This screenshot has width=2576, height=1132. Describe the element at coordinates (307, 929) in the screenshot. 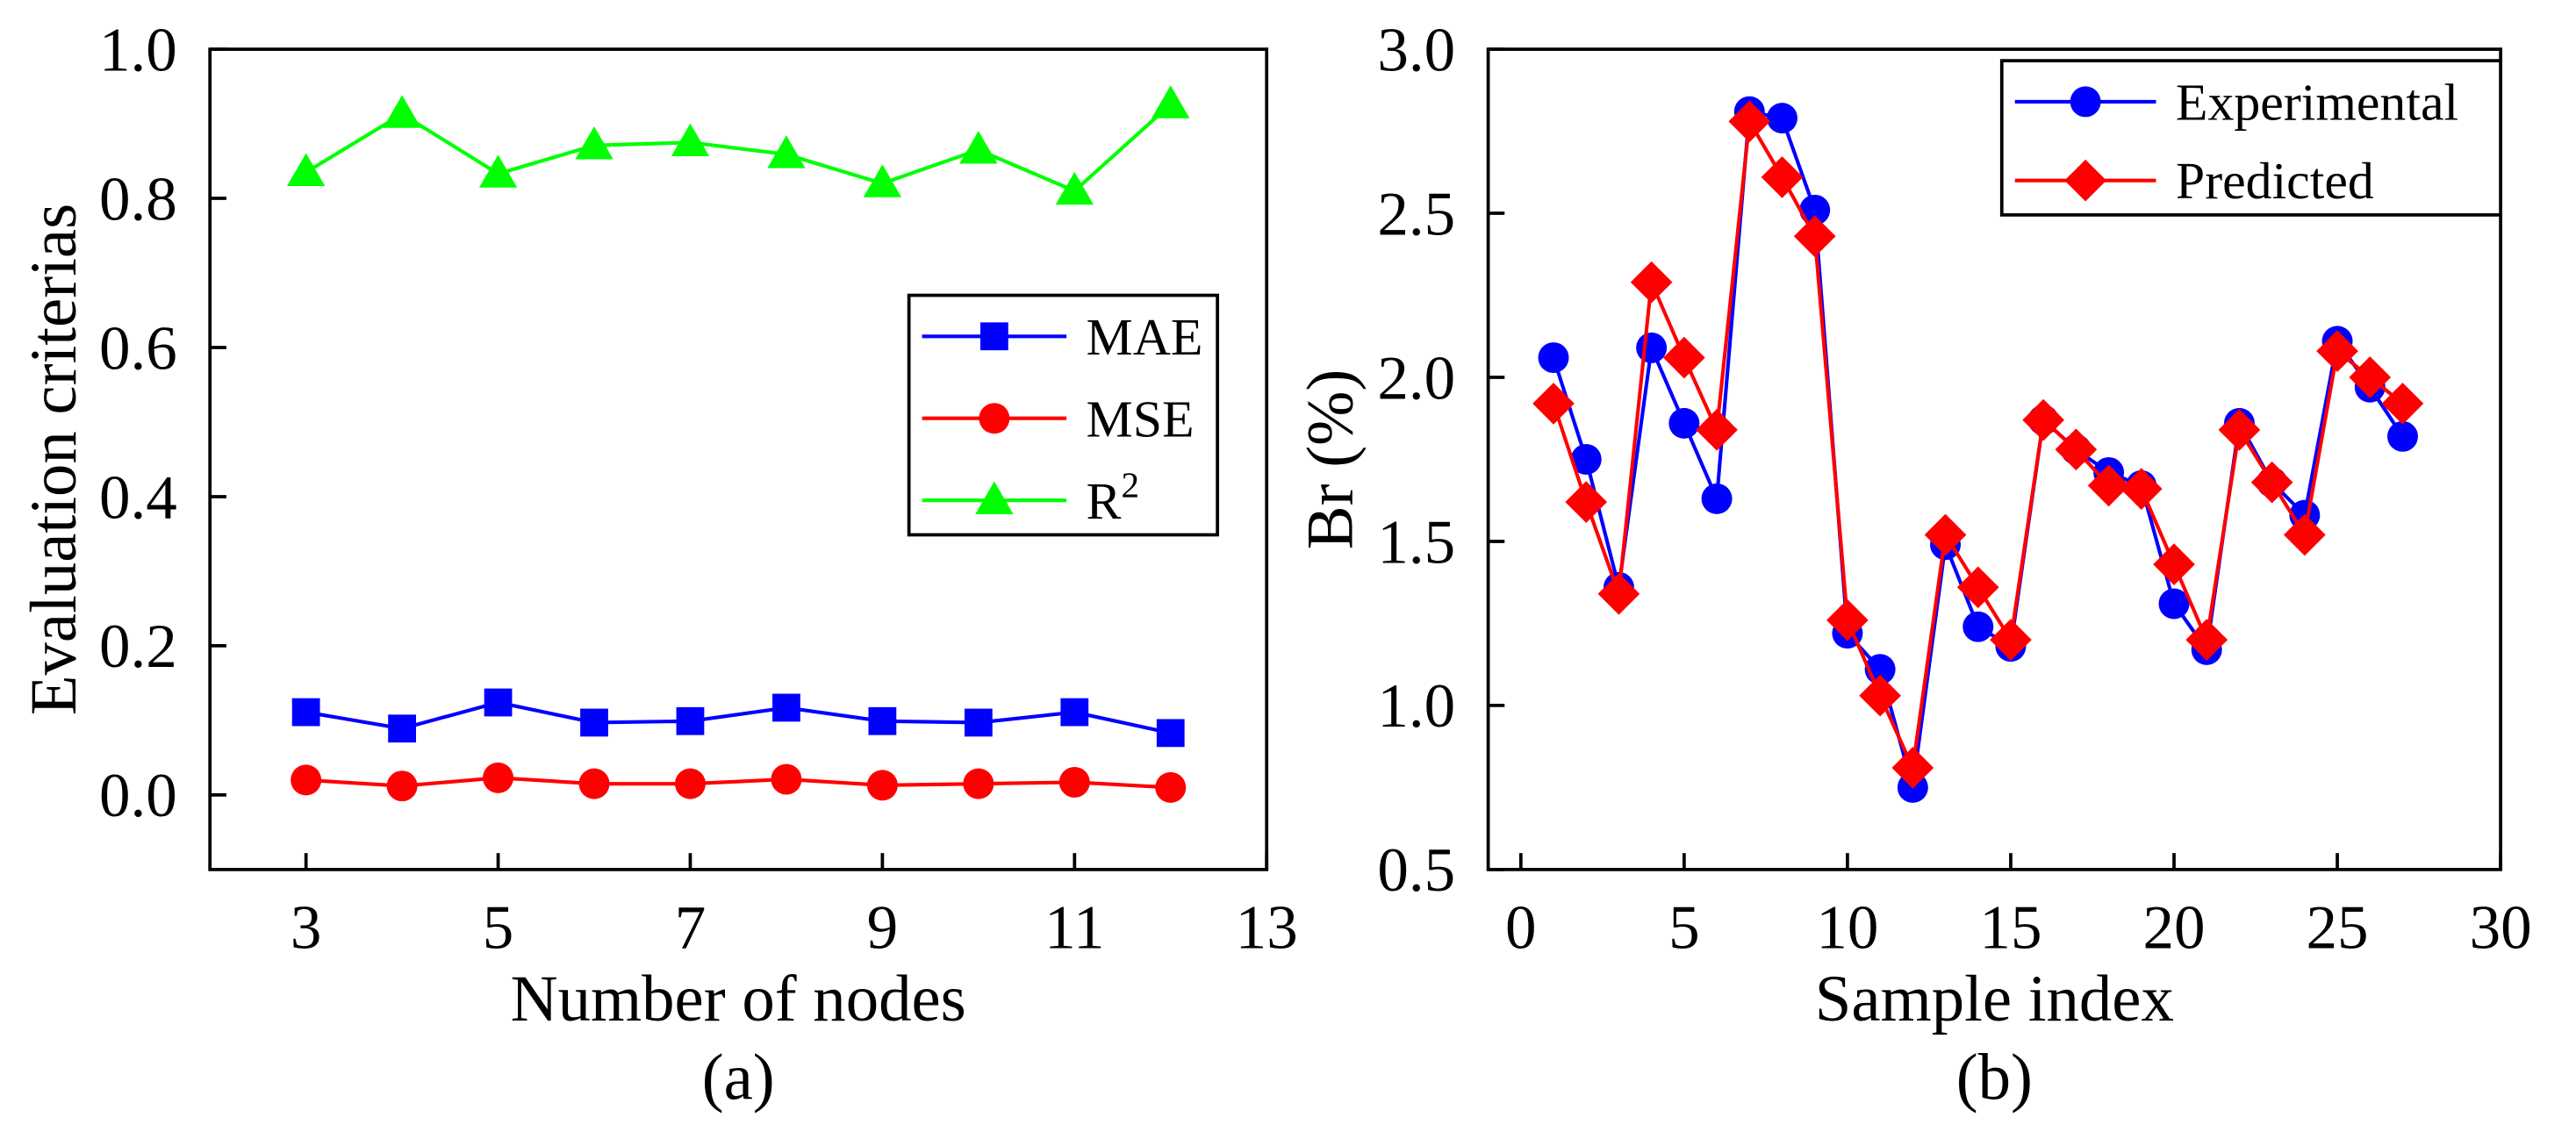

I see `x-tick-label: 3` at that location.